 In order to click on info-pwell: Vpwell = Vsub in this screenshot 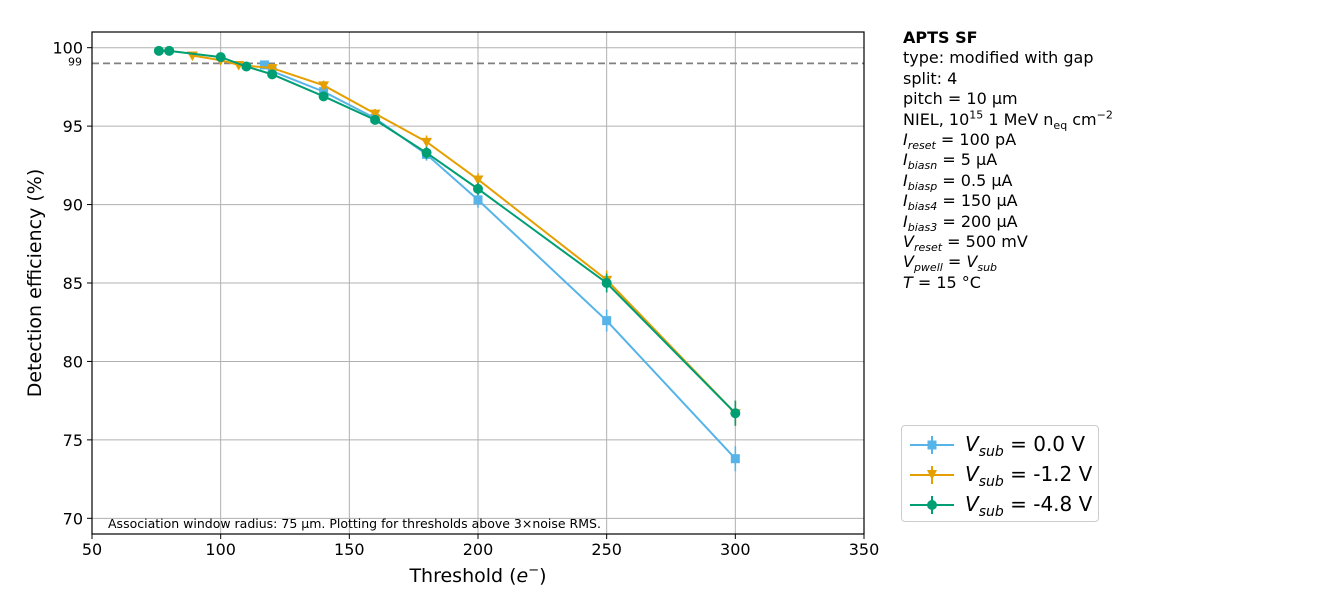, I will do `click(950, 263)`.